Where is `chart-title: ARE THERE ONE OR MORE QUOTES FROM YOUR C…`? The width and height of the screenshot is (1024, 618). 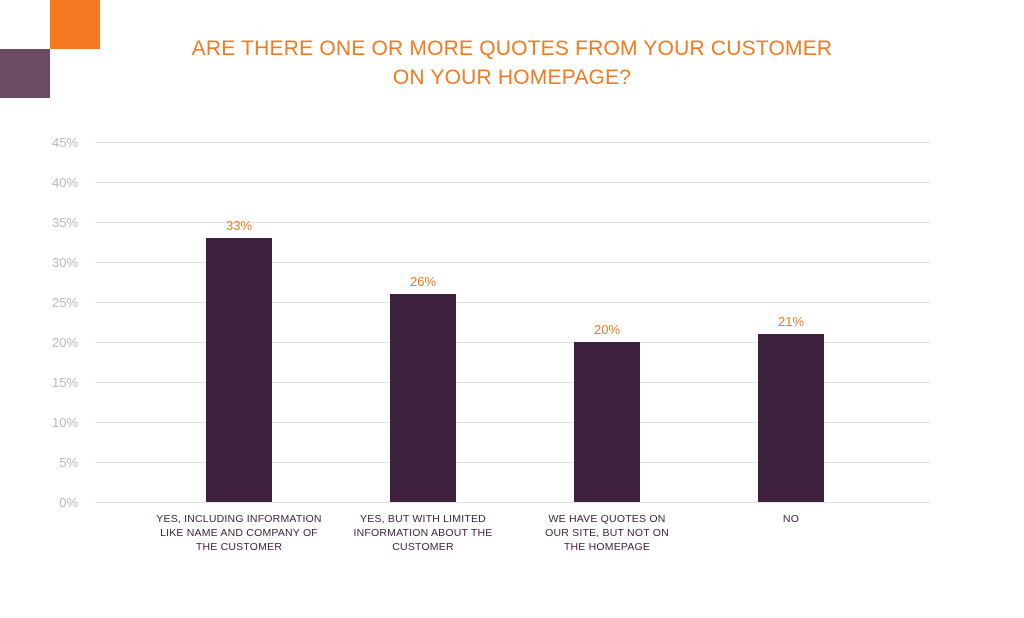
chart-title: ARE THERE ONE OR MORE QUOTES FROM YOUR C… is located at coordinates (512, 63).